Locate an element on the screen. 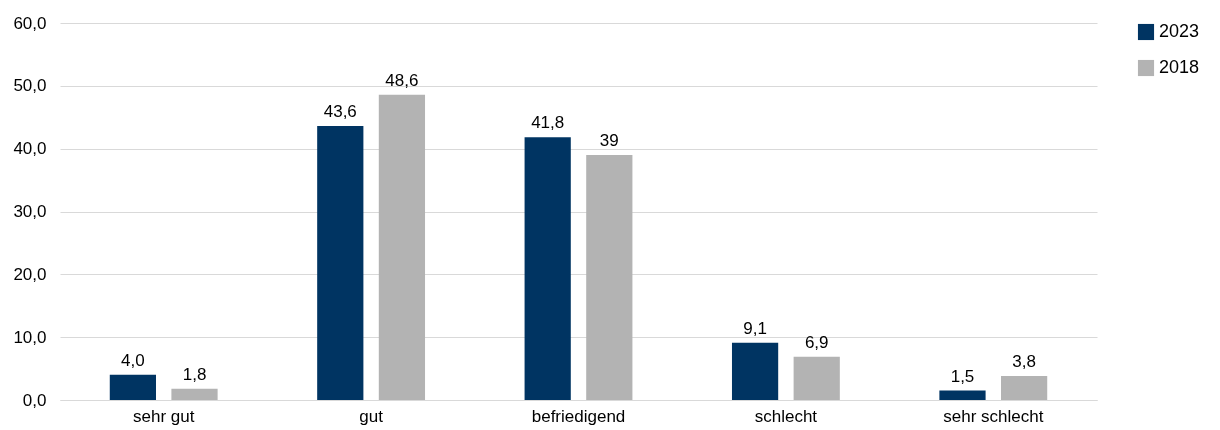 Image resolution: width=1220 pixels, height=430 pixels. x-tick-label: schlecht is located at coordinates (786, 416).